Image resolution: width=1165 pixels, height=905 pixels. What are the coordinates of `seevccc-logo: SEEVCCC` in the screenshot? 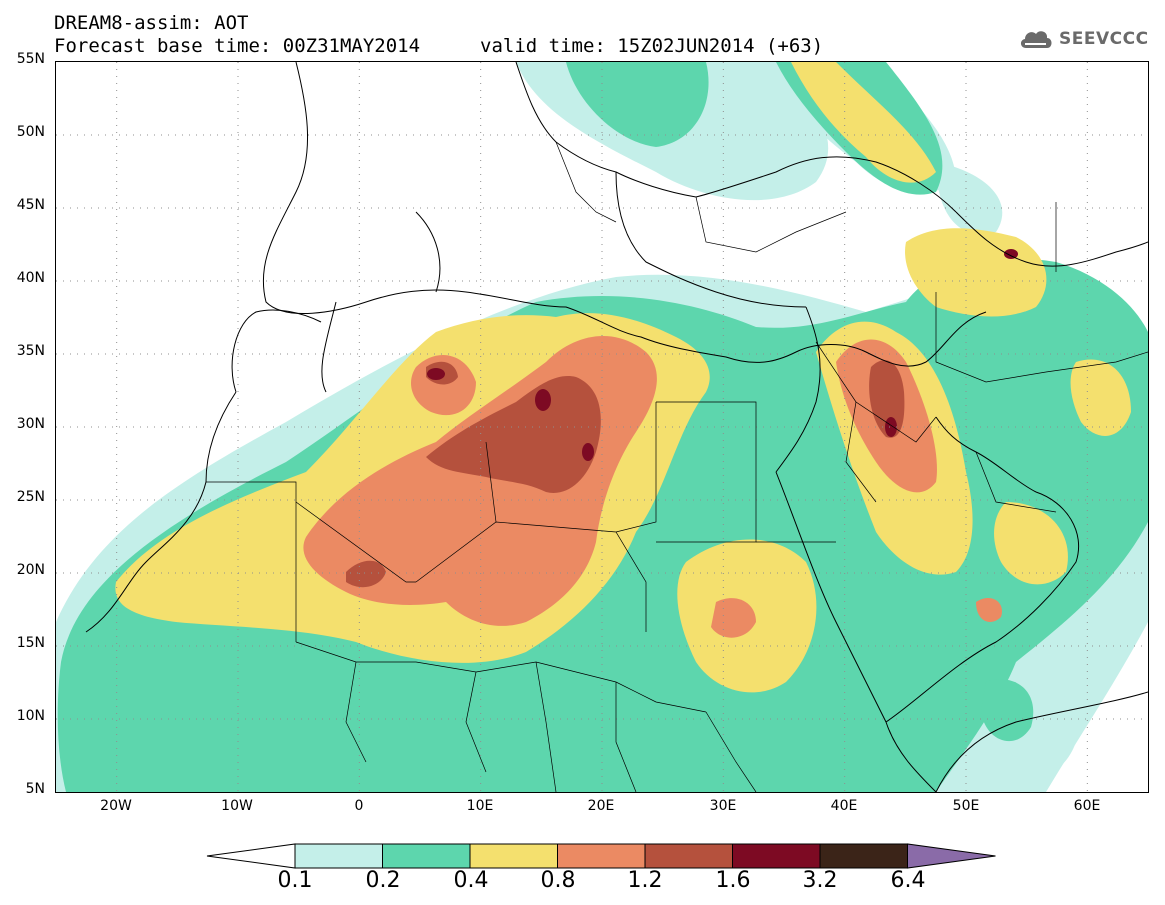 It's located at (1083, 39).